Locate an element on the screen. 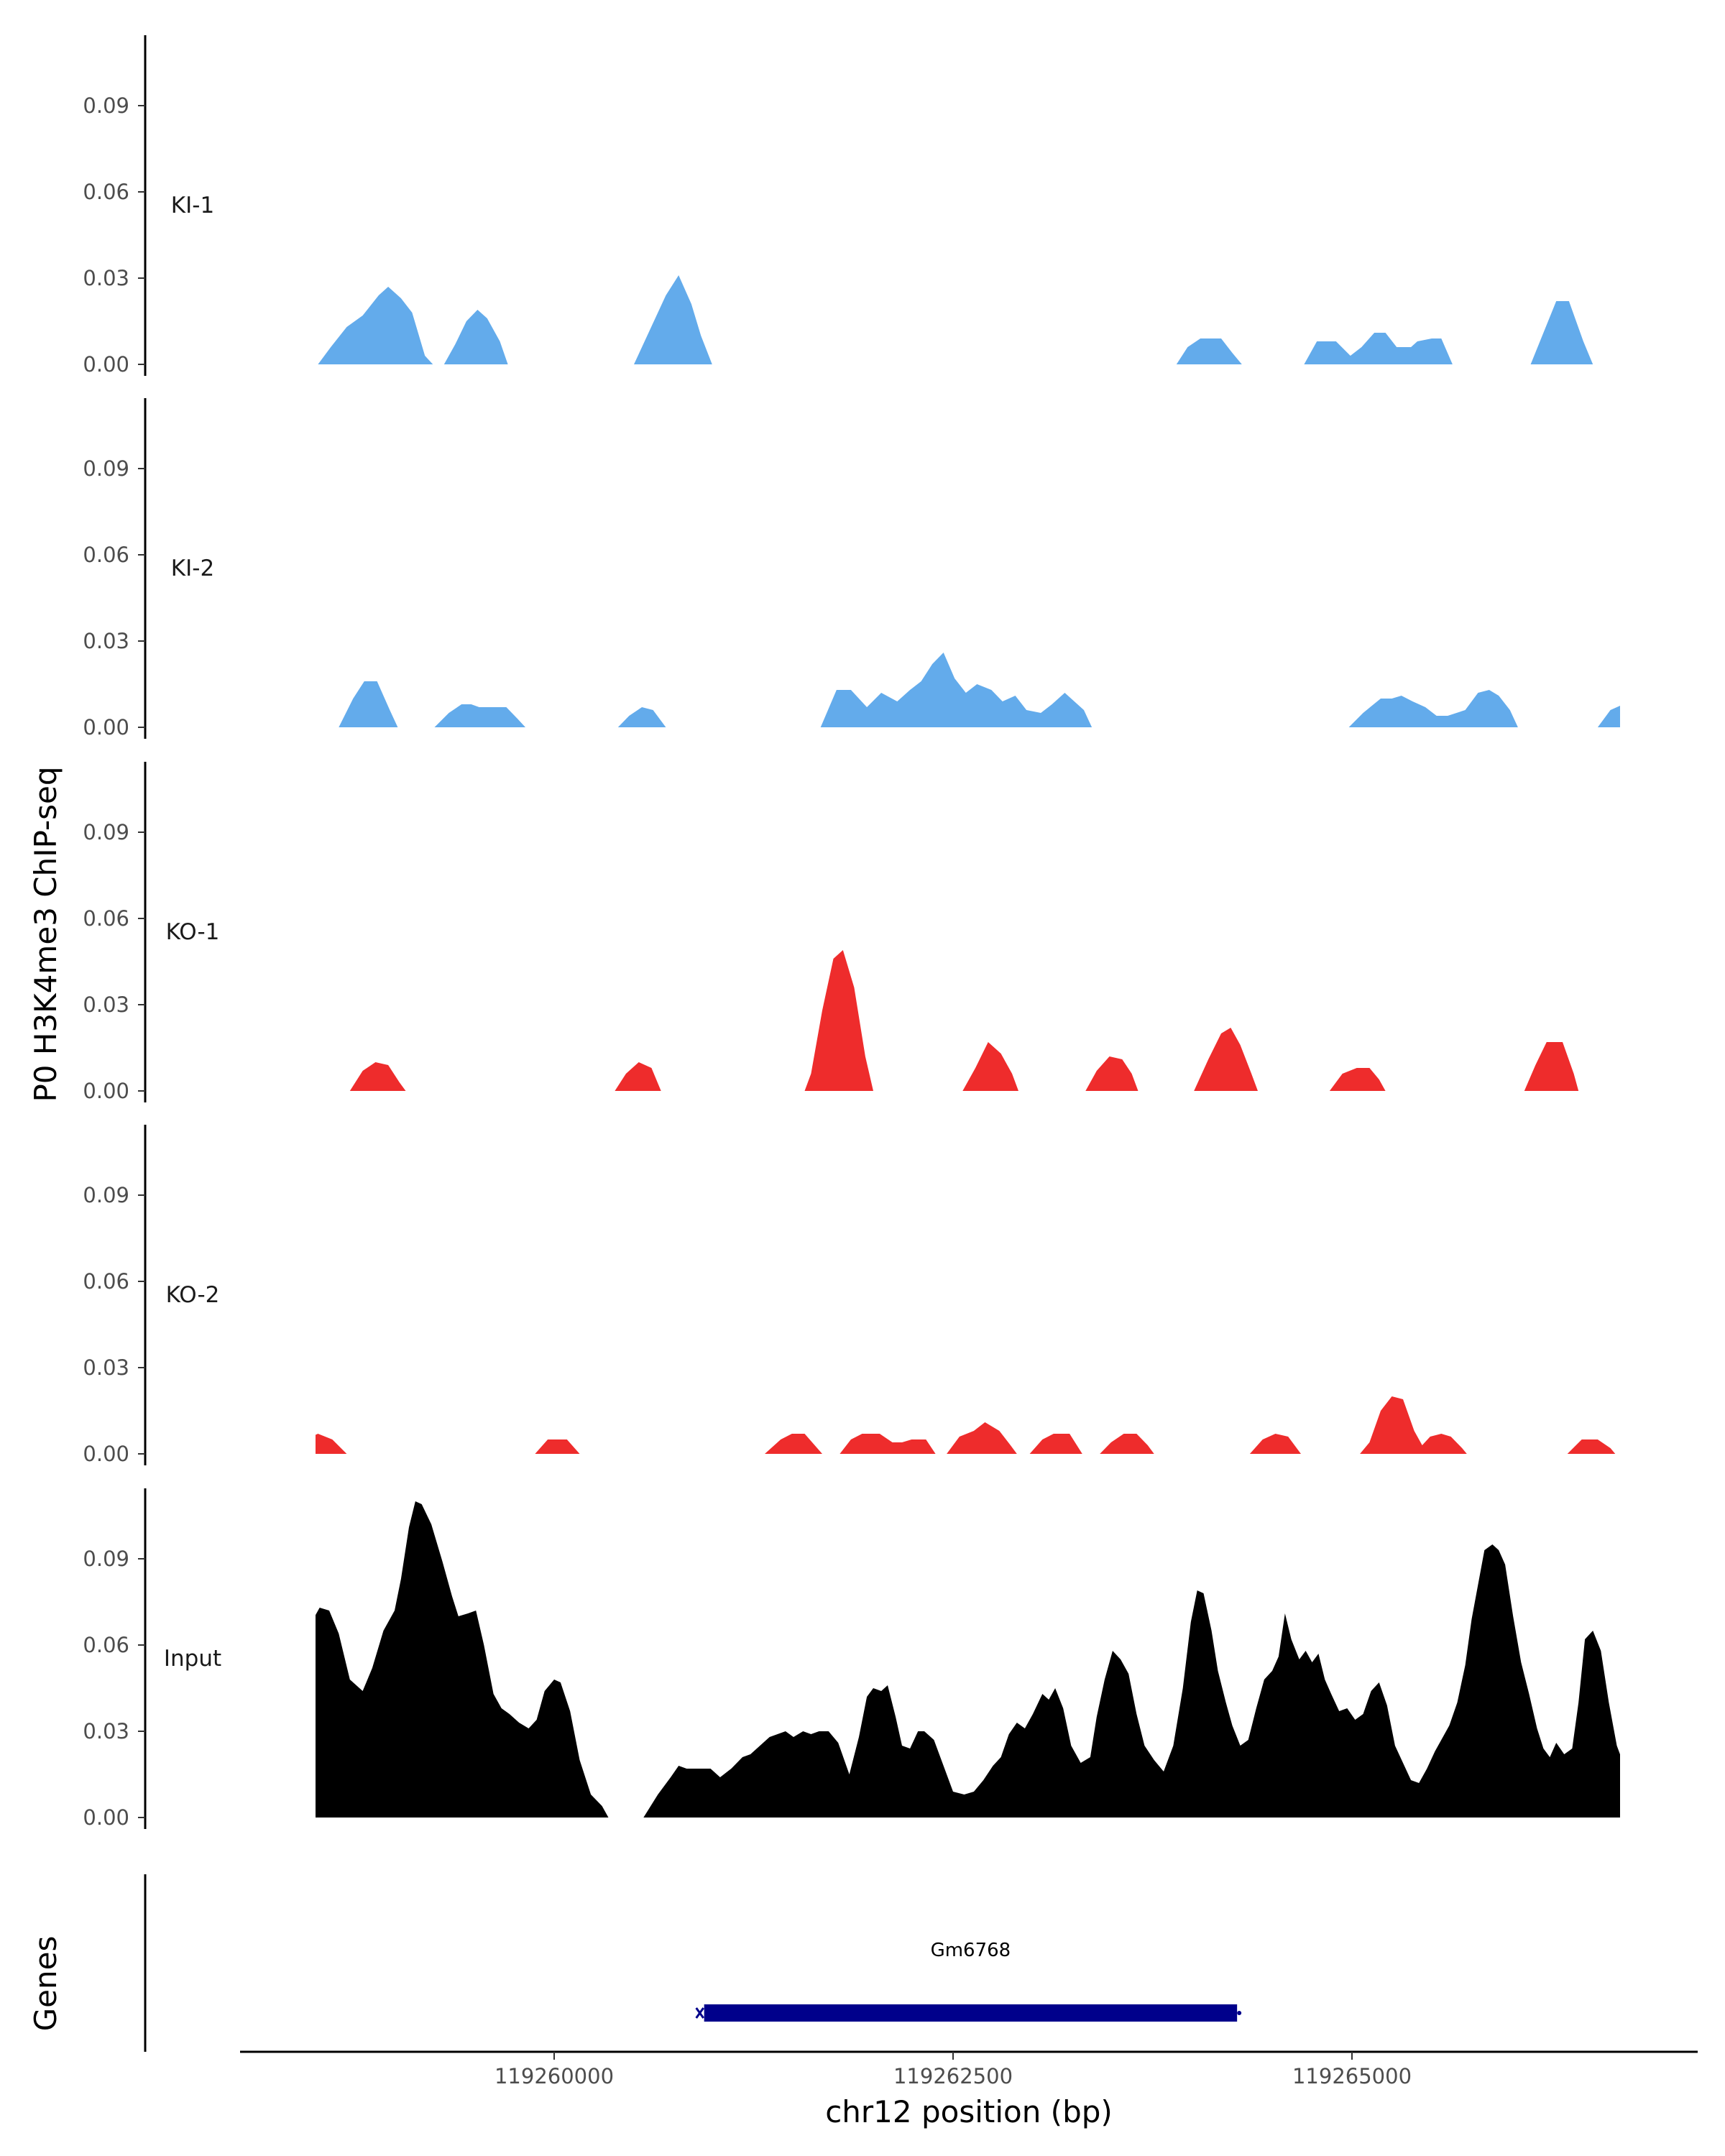 The width and height of the screenshot is (1725, 2156). genes-track-title: Genes is located at coordinates (45, 1984).